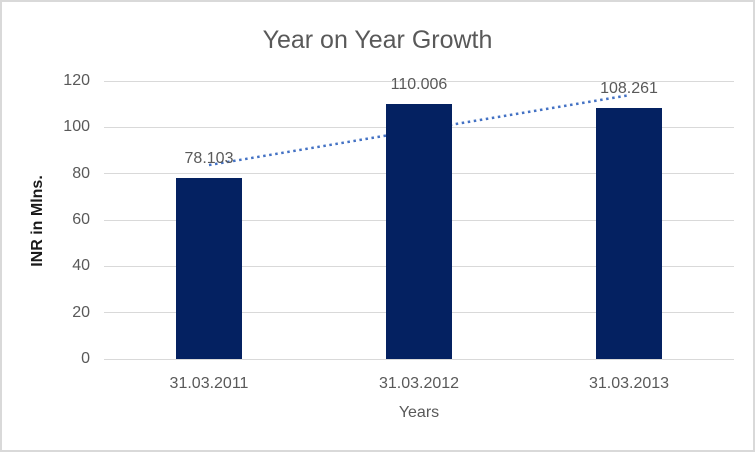 This screenshot has height=452, width=755. What do you see at coordinates (81, 312) in the screenshot?
I see `y-tick-label: 20` at bounding box center [81, 312].